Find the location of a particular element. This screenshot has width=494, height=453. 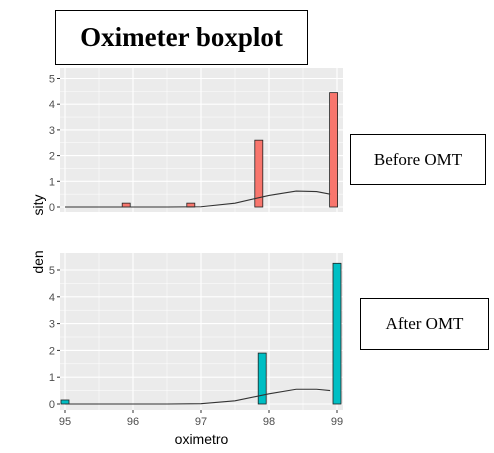

x-tick-label: 96 is located at coordinates (133, 422).